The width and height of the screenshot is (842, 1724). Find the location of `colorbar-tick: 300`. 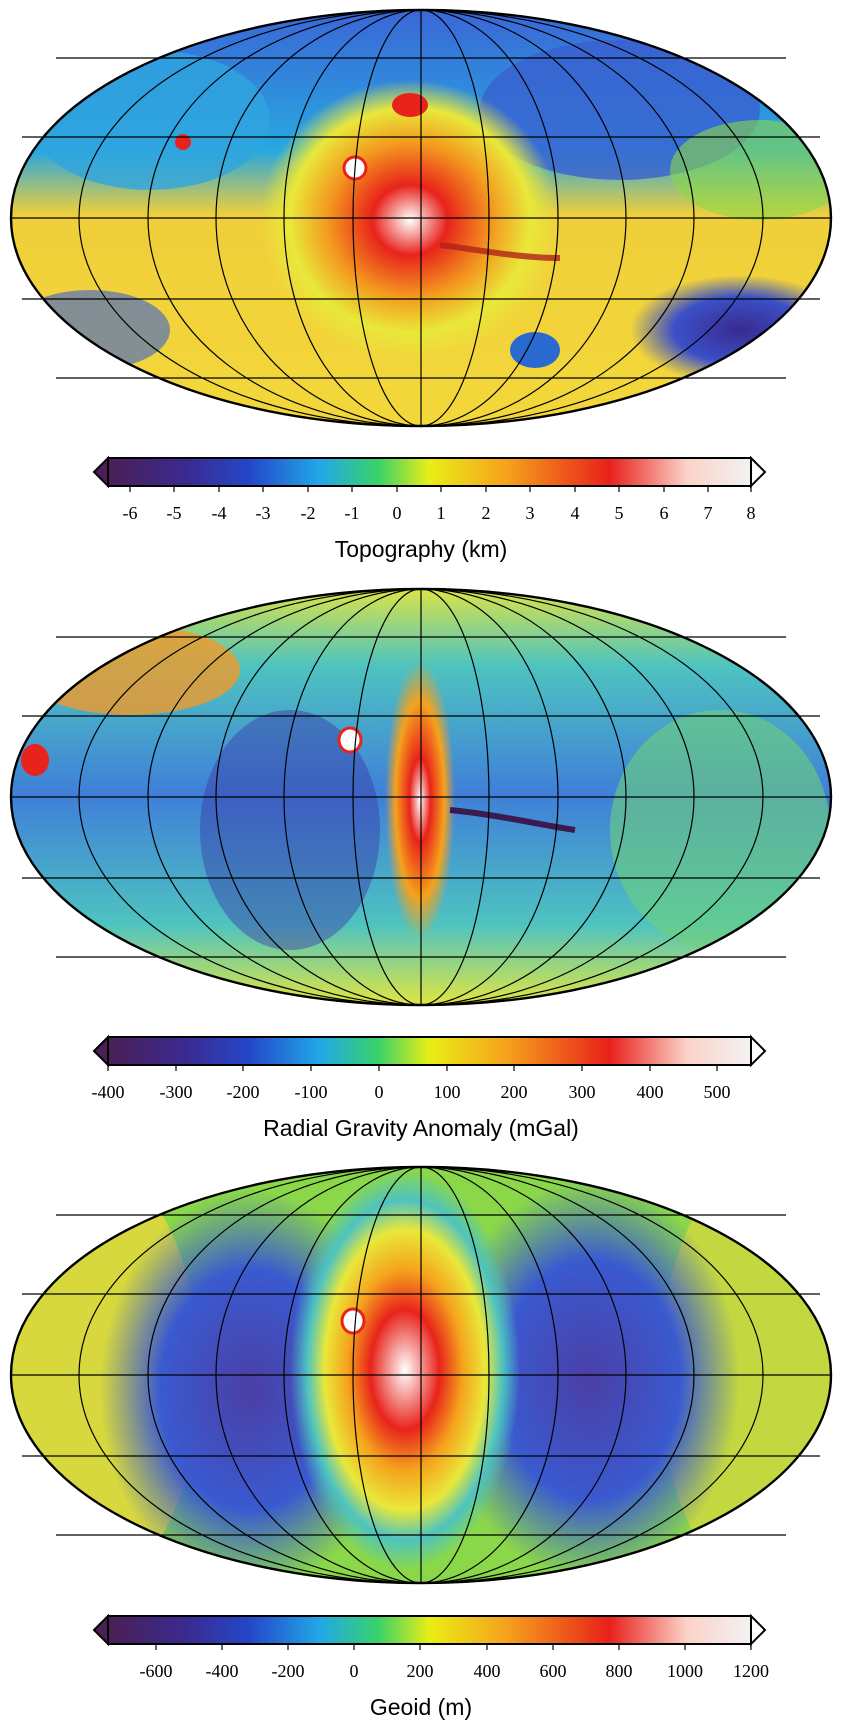

colorbar-tick: 300 is located at coordinates (582, 1092).